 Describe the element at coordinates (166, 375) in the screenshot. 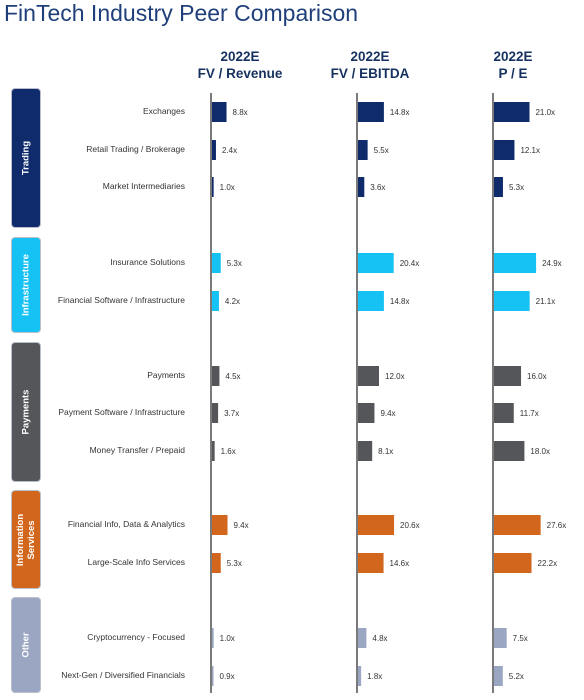

I see `category-label-5: Payments` at that location.